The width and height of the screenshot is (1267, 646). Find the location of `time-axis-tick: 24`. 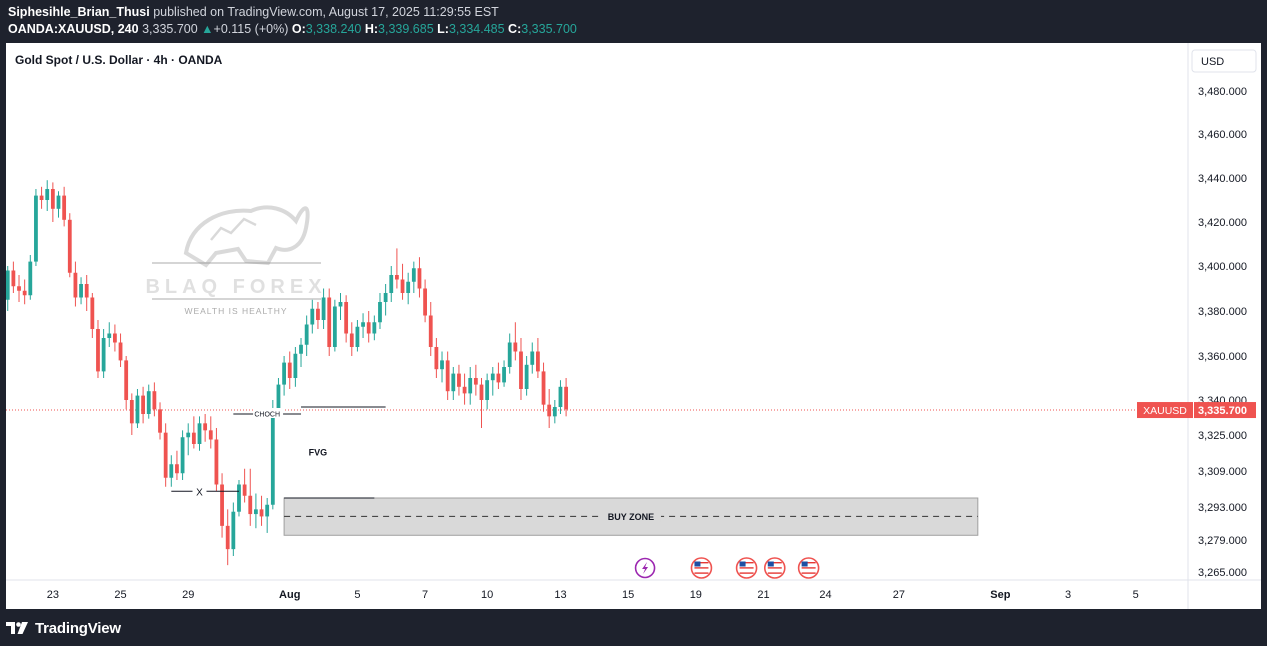

time-axis-tick: 24 is located at coordinates (825, 595).